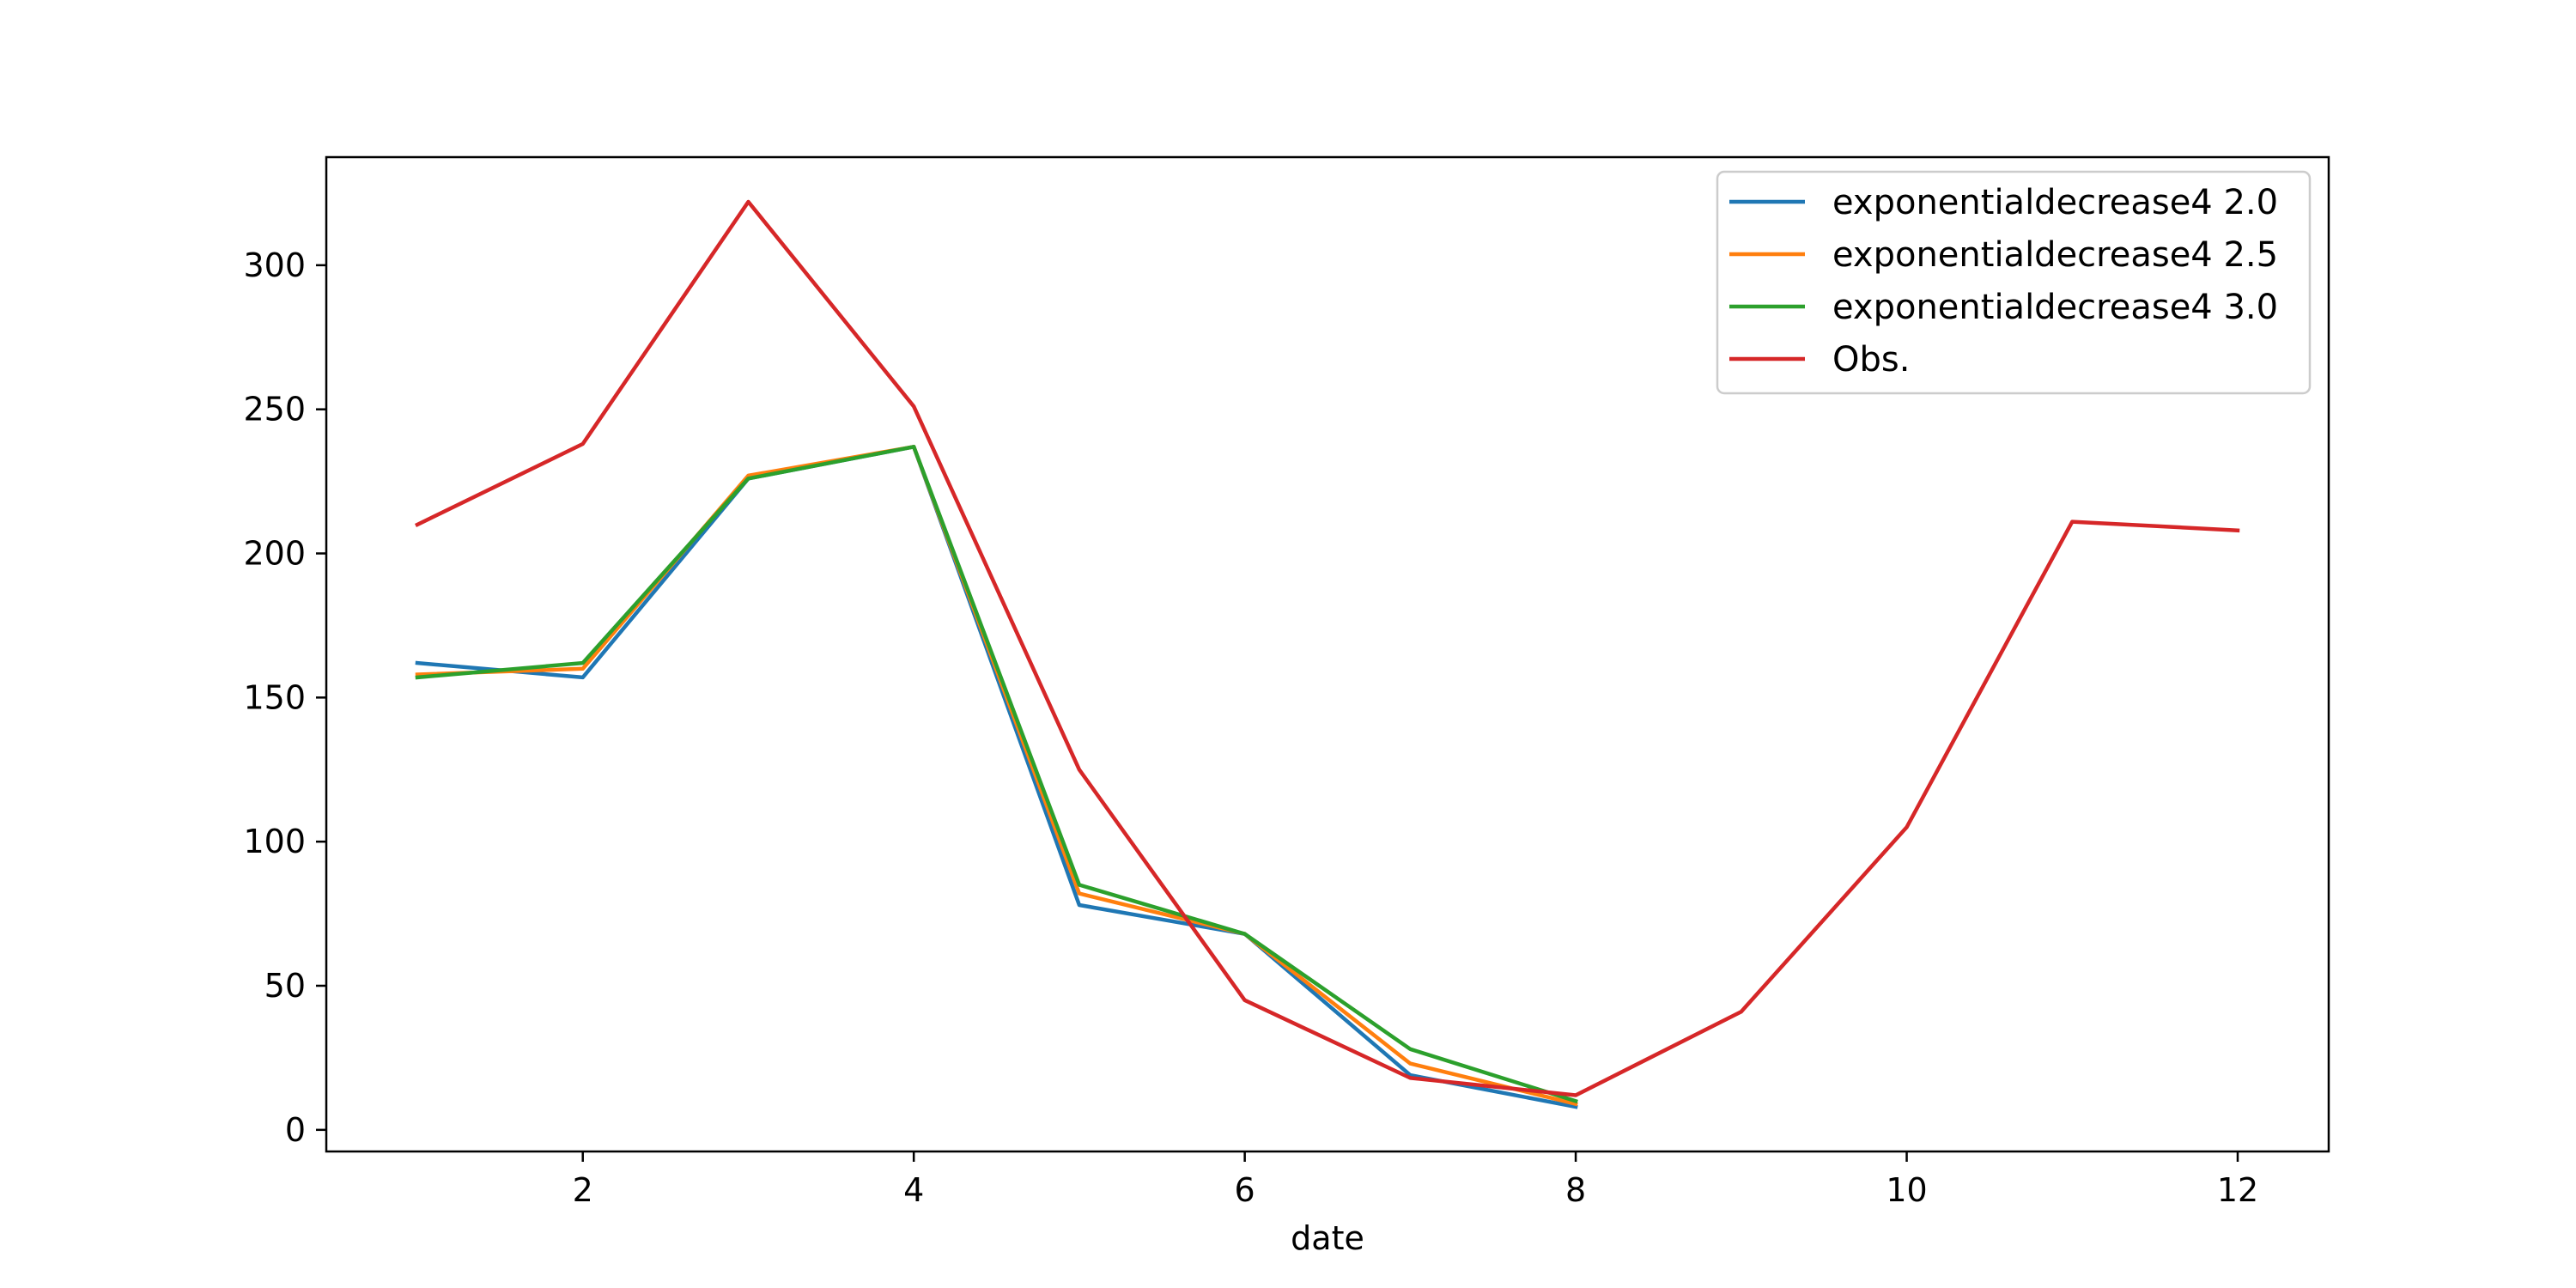  Describe the element at coordinates (274, 265) in the screenshot. I see `y-tick-label: 300` at that location.